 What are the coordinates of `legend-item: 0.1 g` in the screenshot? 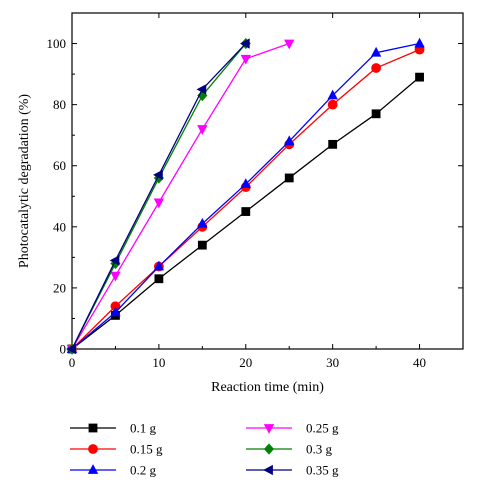 It's located at (113, 428).